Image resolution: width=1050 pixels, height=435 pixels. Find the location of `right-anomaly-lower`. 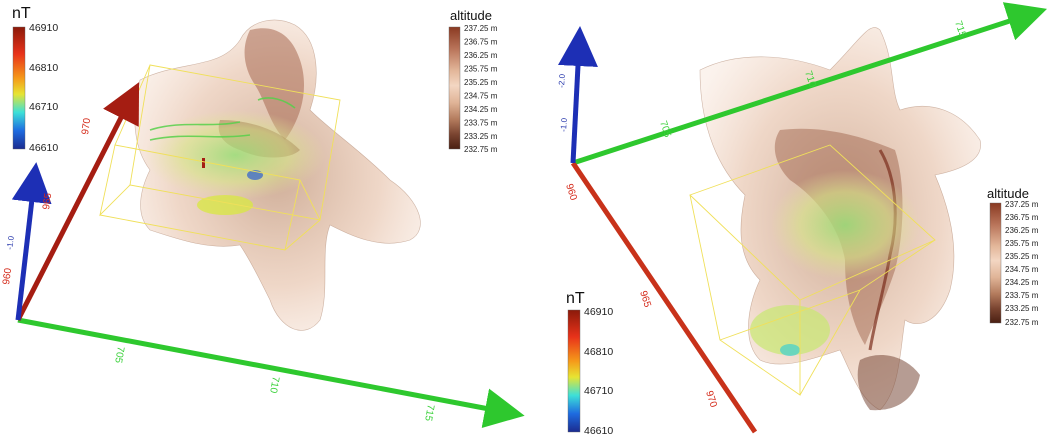

right-anomaly-lower is located at coordinates (790, 330).